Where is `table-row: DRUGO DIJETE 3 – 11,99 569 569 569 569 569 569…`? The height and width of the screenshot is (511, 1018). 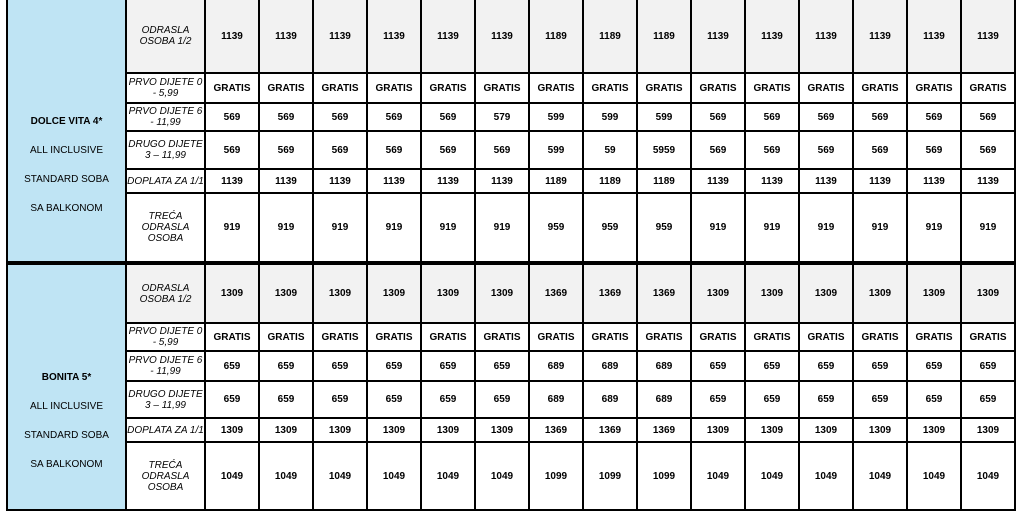
table-row: DRUGO DIJETE 3 – 11,99 569 569 569 569 569 569… is located at coordinates (511, 150).